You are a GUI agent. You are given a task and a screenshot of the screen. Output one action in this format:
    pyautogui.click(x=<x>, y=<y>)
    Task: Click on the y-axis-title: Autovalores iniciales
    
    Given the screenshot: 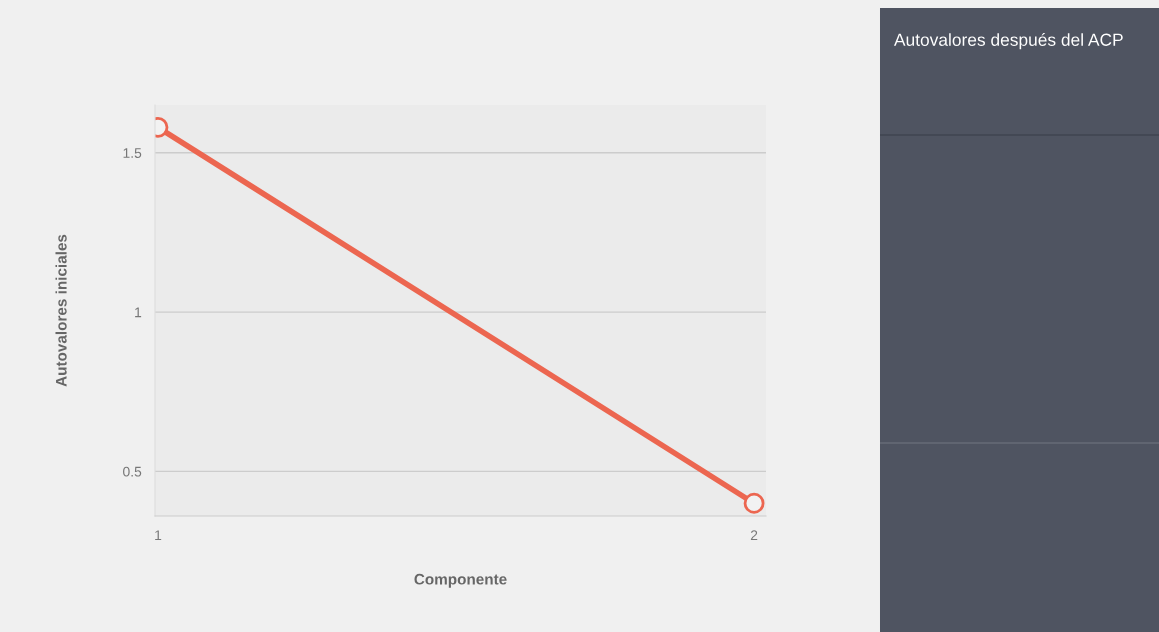 What is the action you would take?
    pyautogui.click(x=61, y=310)
    